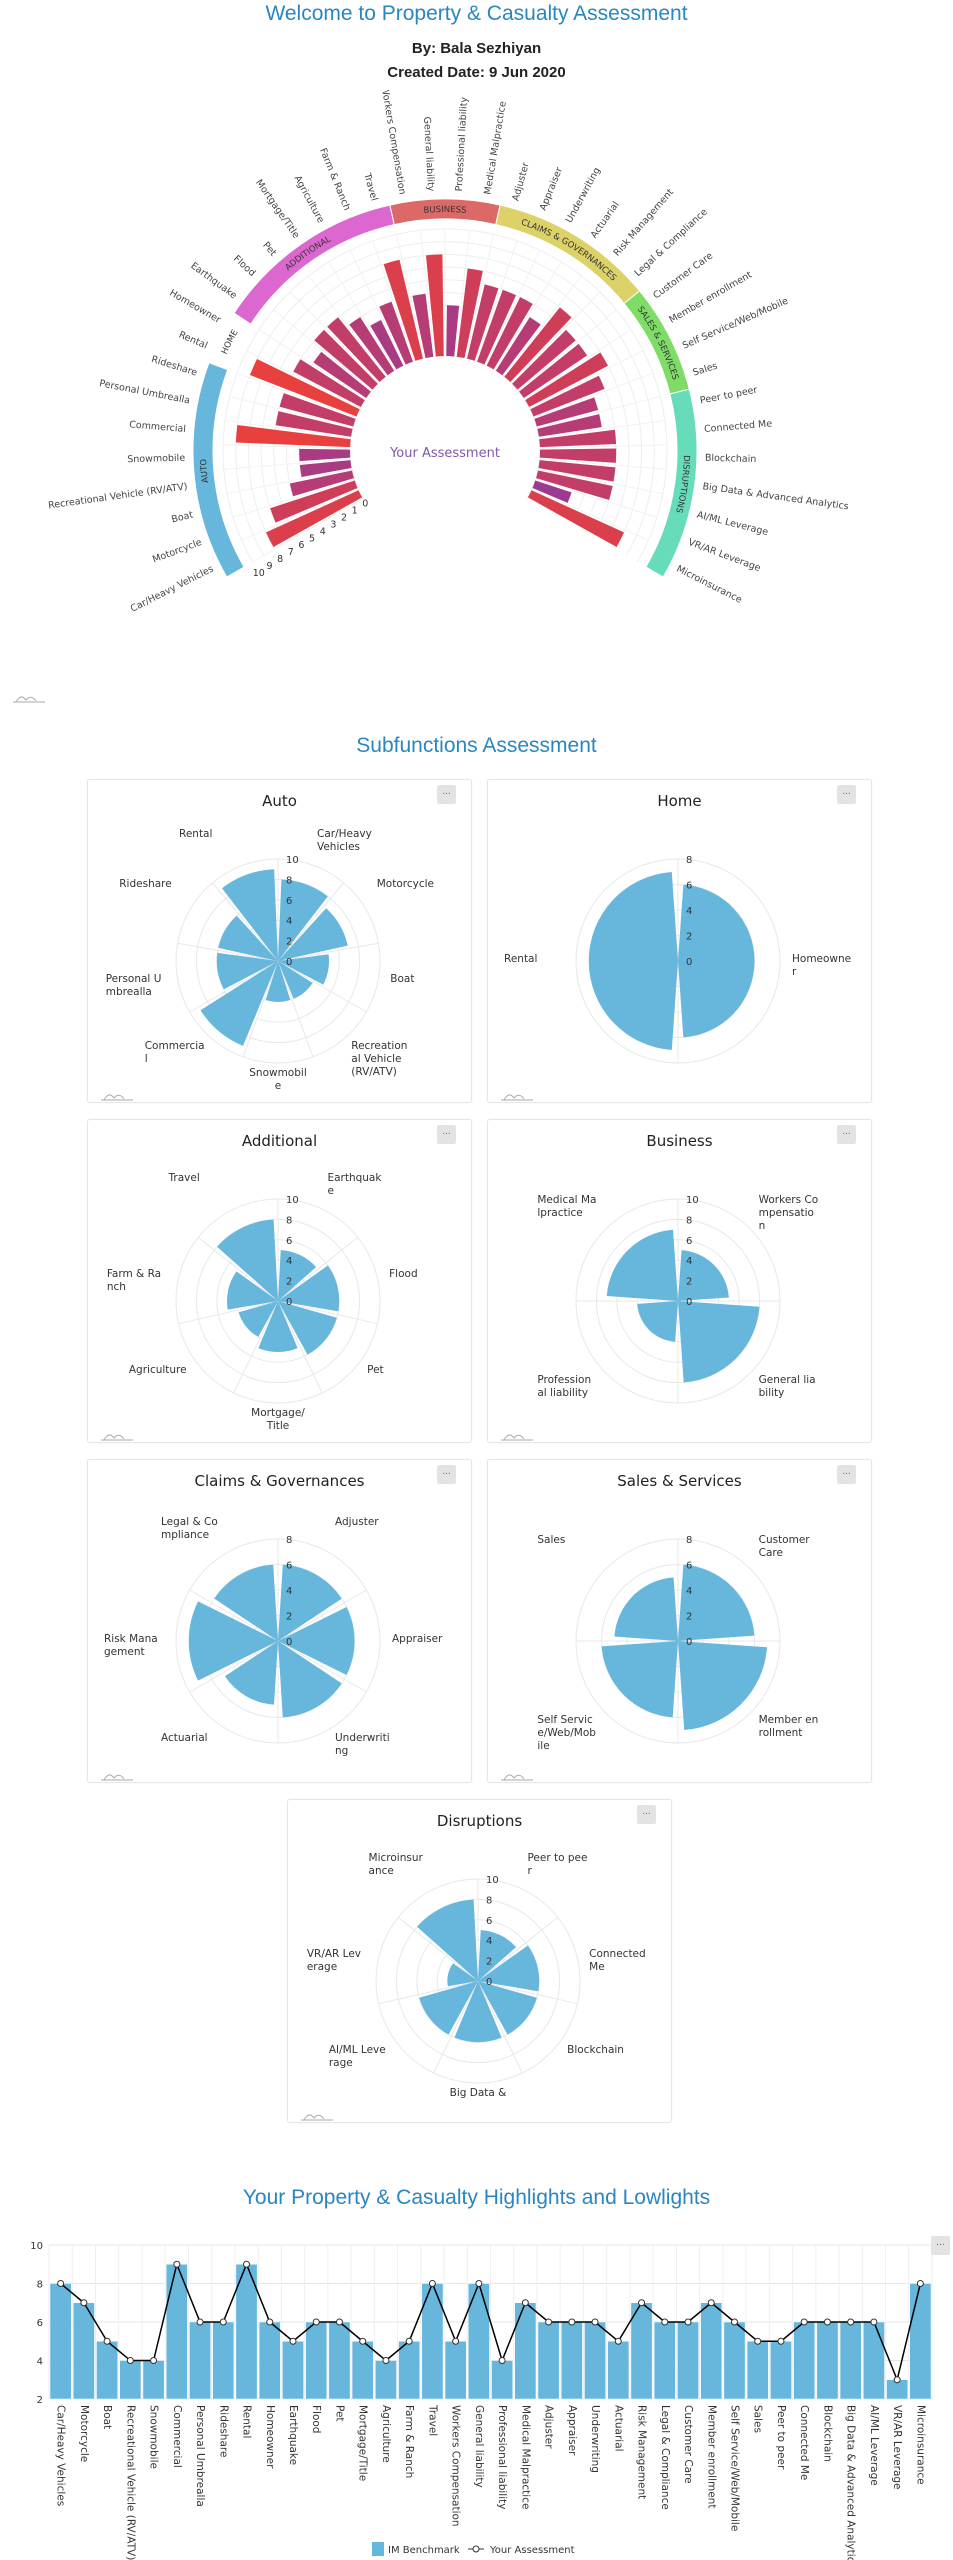 The width and height of the screenshot is (953, 2560). I want to click on y-tick-label: 4, so click(40, 2362).